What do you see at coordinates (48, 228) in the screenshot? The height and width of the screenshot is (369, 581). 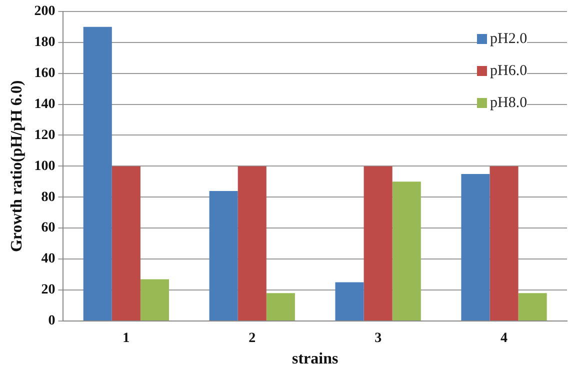 I see `y-tick-label: 60` at bounding box center [48, 228].